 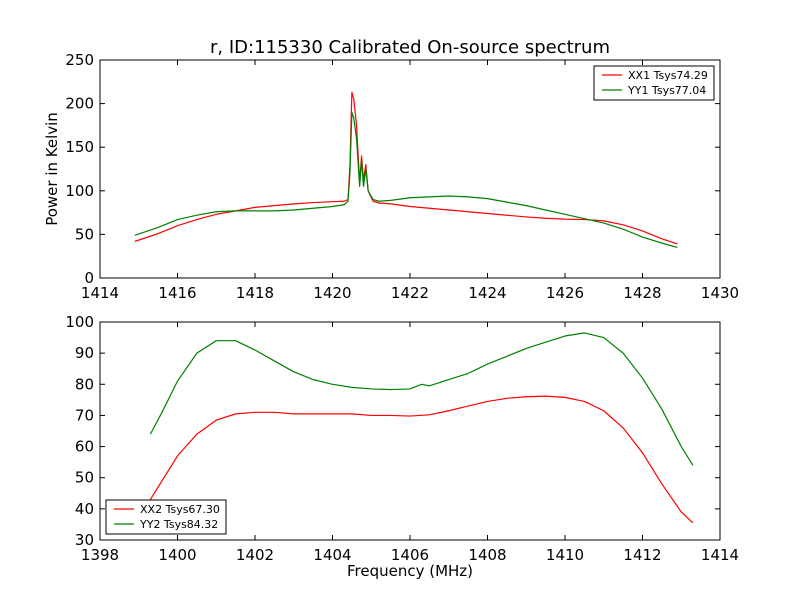 I want to click on x-tick-label: 1426, so click(x=565, y=293).